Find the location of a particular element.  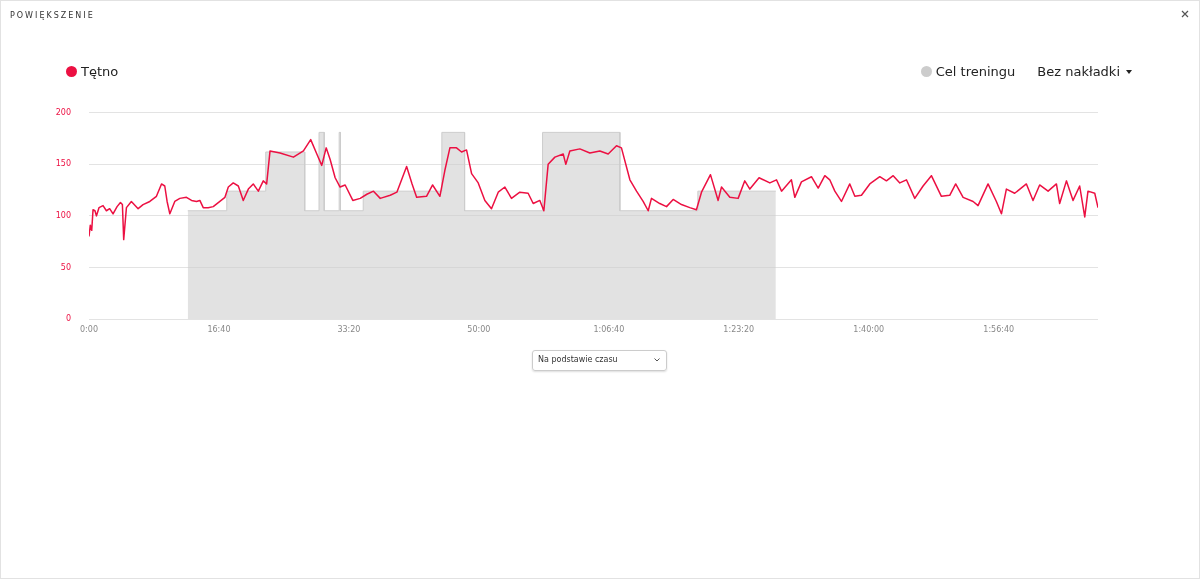

y-tick-label: 0 is located at coordinates (68, 319).